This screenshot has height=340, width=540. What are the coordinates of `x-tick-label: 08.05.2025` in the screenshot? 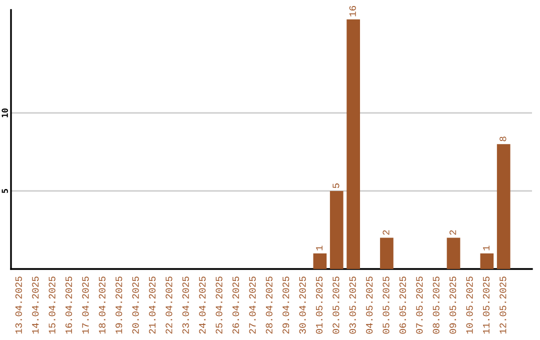 It's located at (436, 305).